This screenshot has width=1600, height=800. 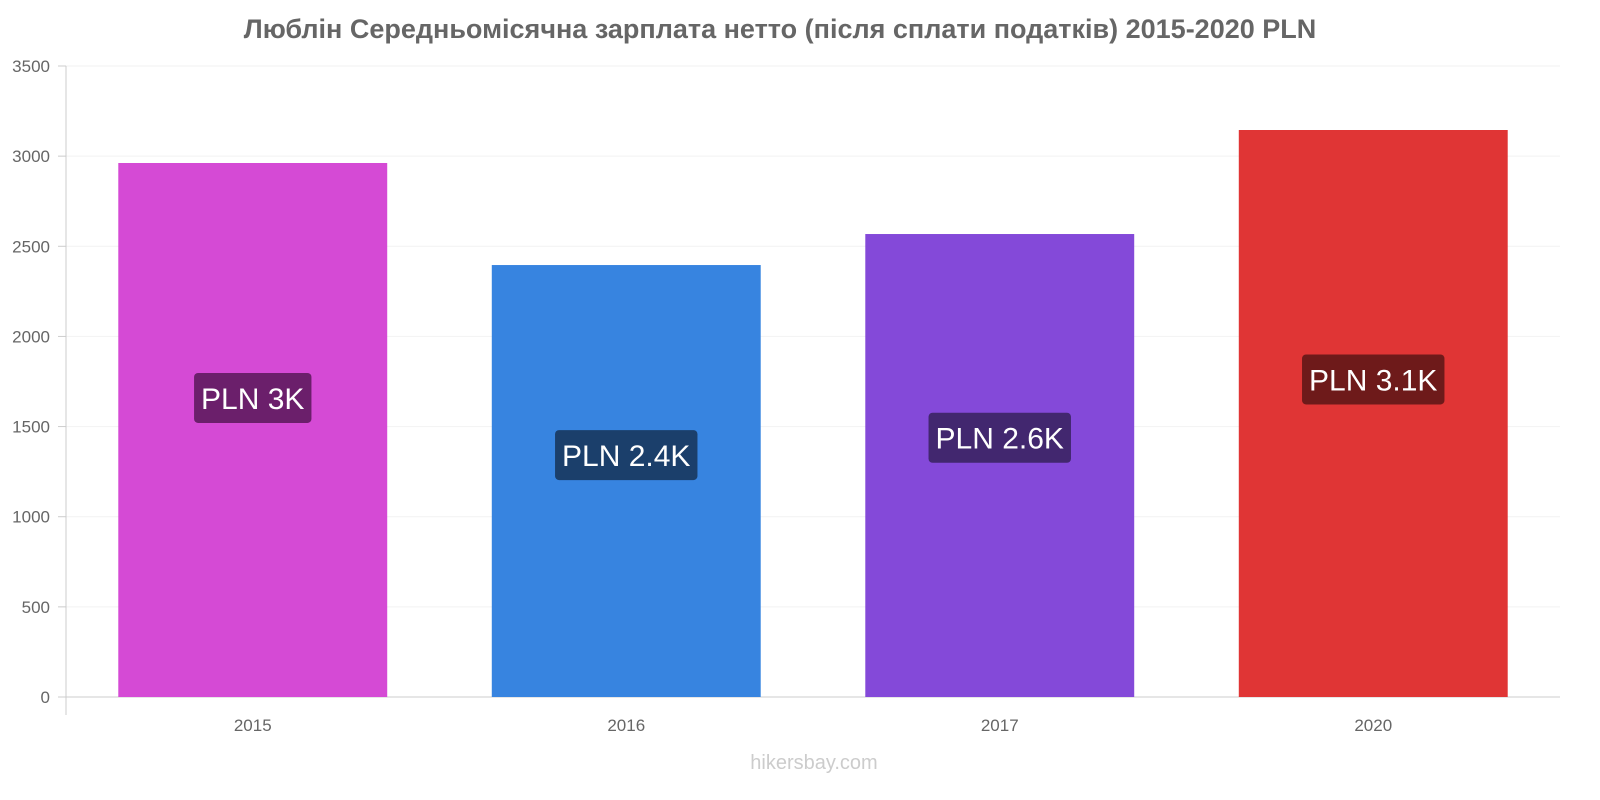 What do you see at coordinates (1373, 413) in the screenshot?
I see `bar-2020` at bounding box center [1373, 413].